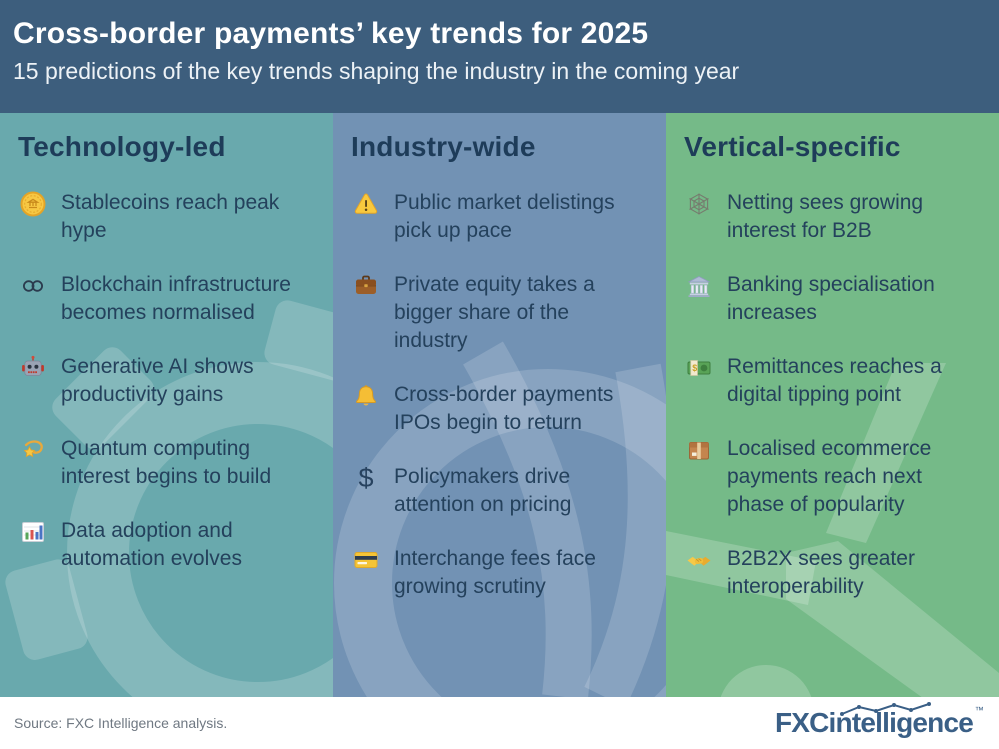 The height and width of the screenshot is (749, 999). What do you see at coordinates (151, 544) in the screenshot?
I see `trend-text: Data adoption and automation evolves` at bounding box center [151, 544].